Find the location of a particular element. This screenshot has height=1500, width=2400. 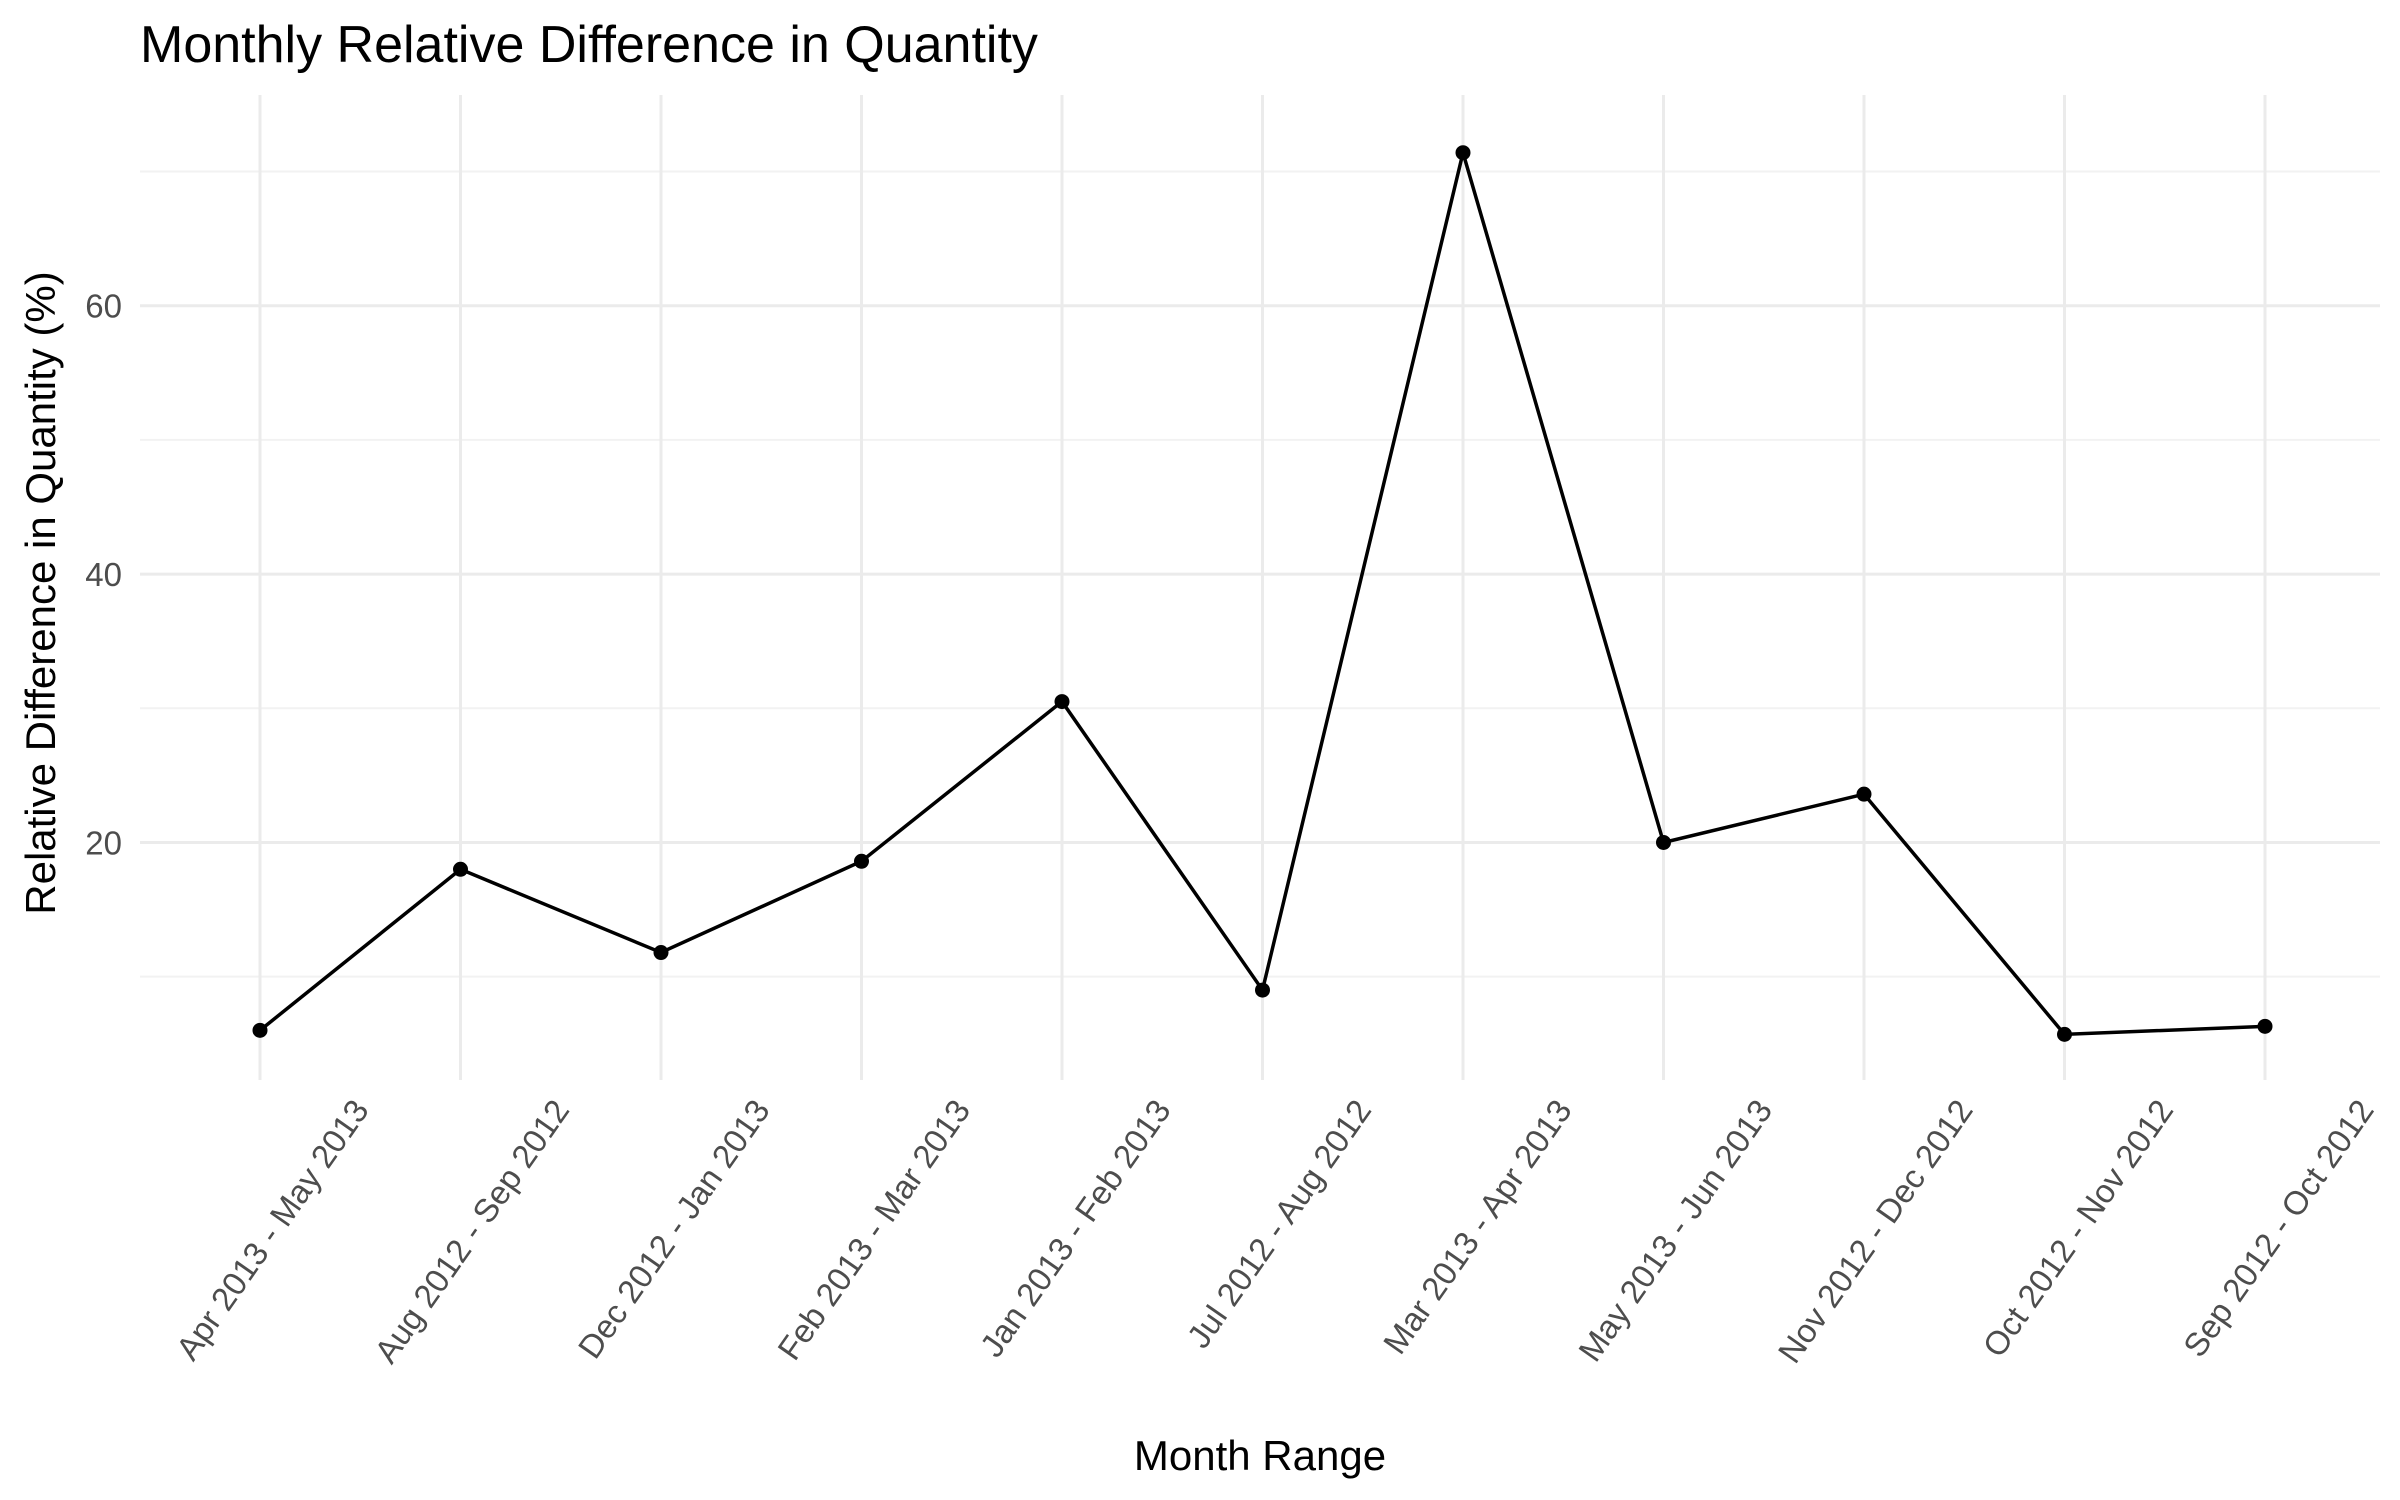

x-tick-label: Oct 2012 - Nov 2012 is located at coordinates (2077, 1228).